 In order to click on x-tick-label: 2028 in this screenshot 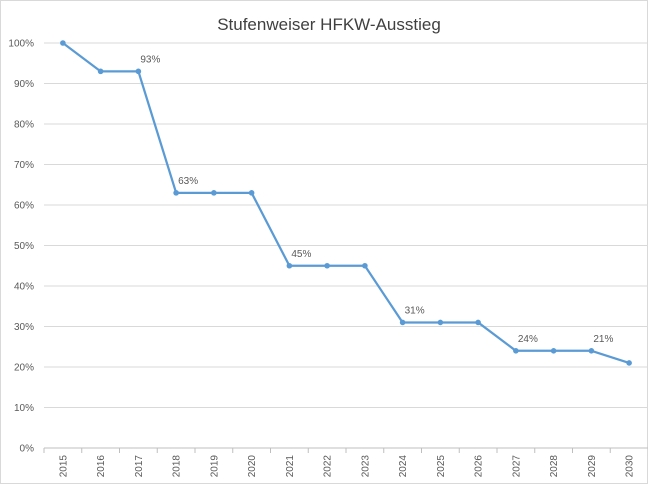, I will do `click(554, 466)`.